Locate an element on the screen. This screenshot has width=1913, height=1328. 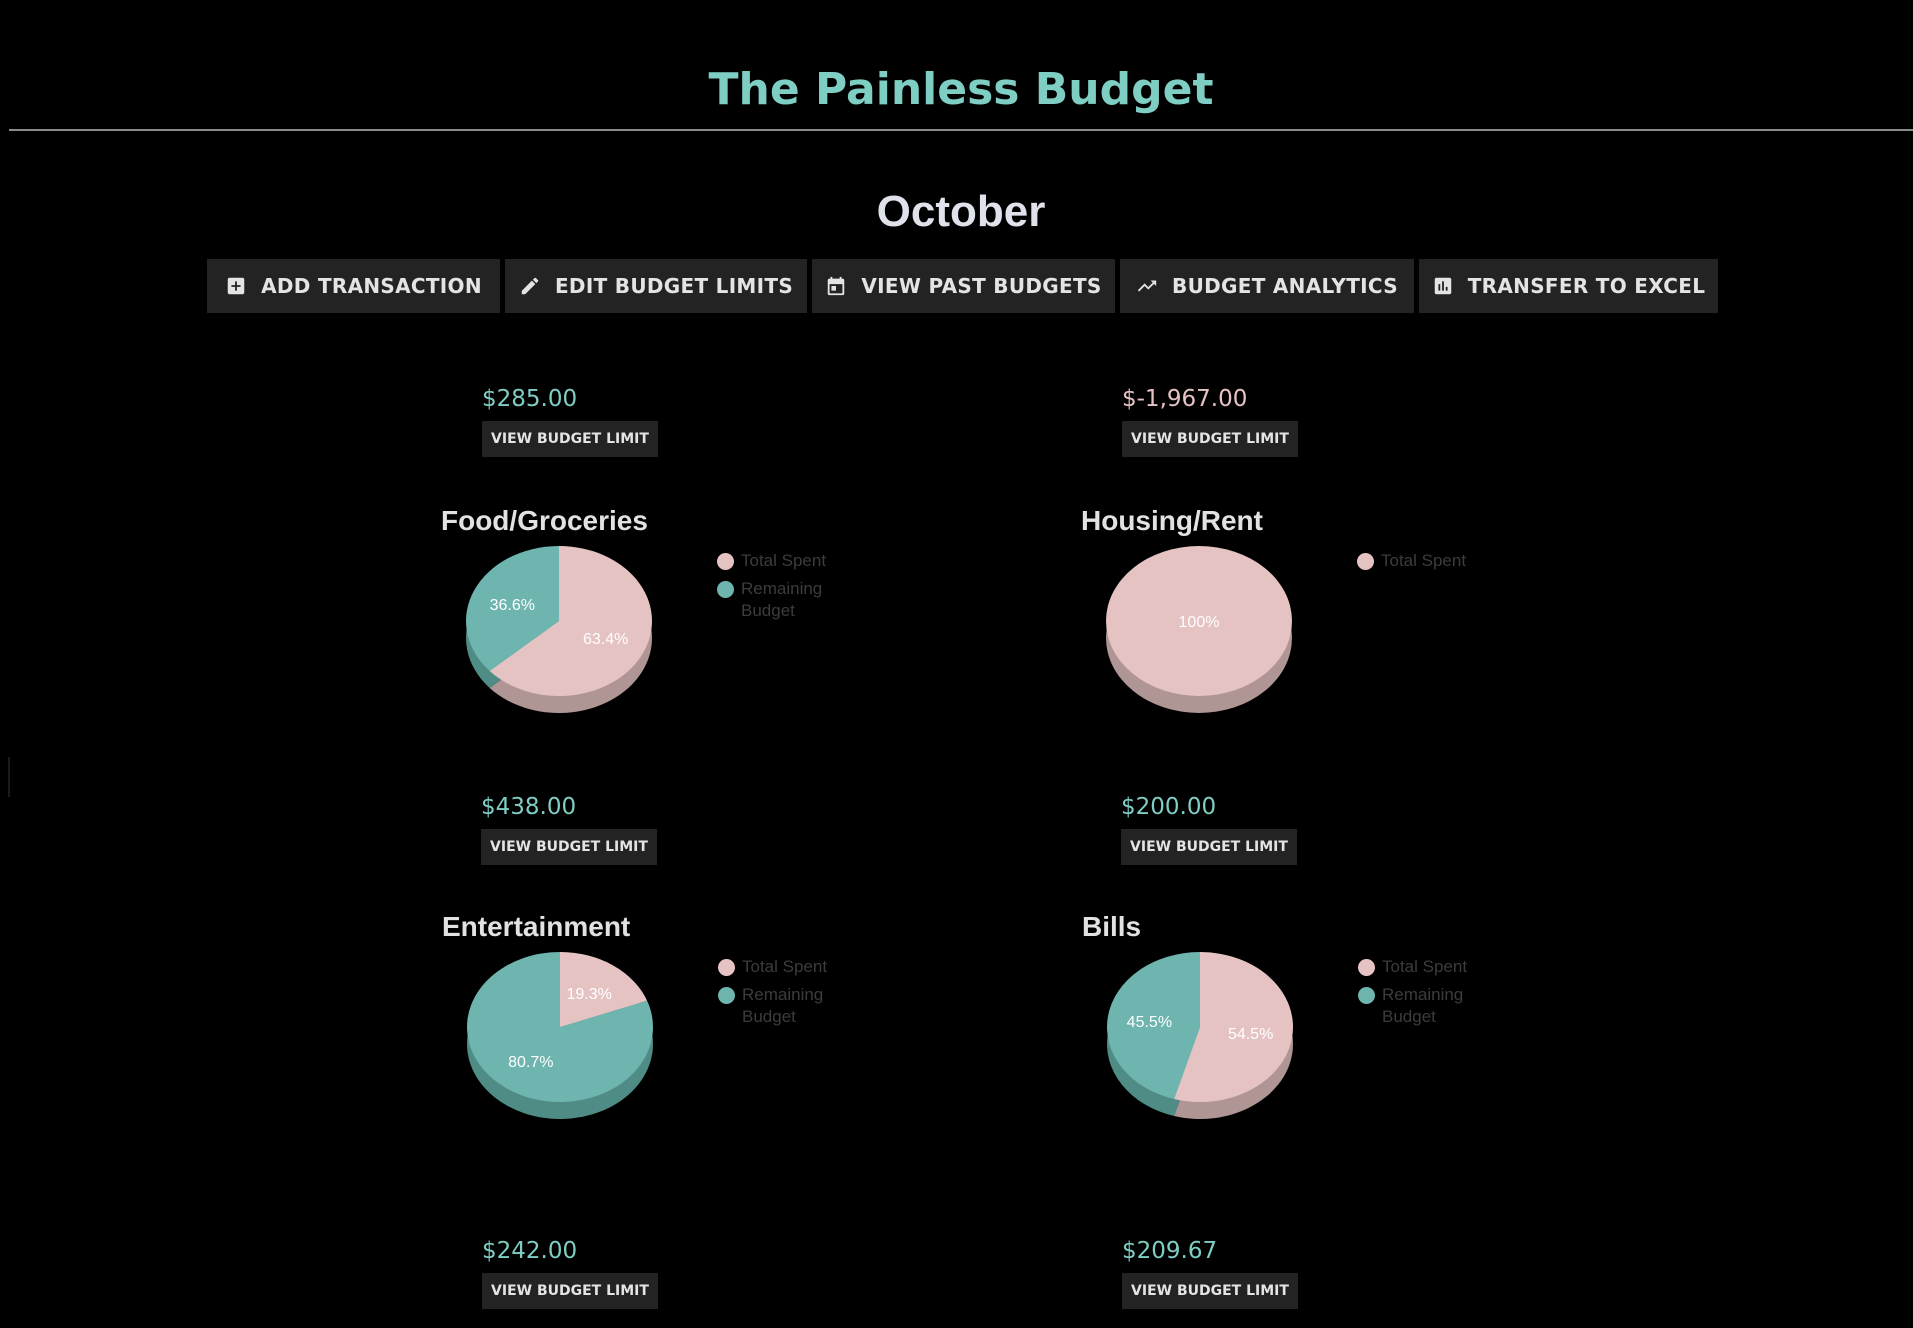
pie-chart-entertainment: 19.3% 80.7% is located at coordinates (560, 1035).